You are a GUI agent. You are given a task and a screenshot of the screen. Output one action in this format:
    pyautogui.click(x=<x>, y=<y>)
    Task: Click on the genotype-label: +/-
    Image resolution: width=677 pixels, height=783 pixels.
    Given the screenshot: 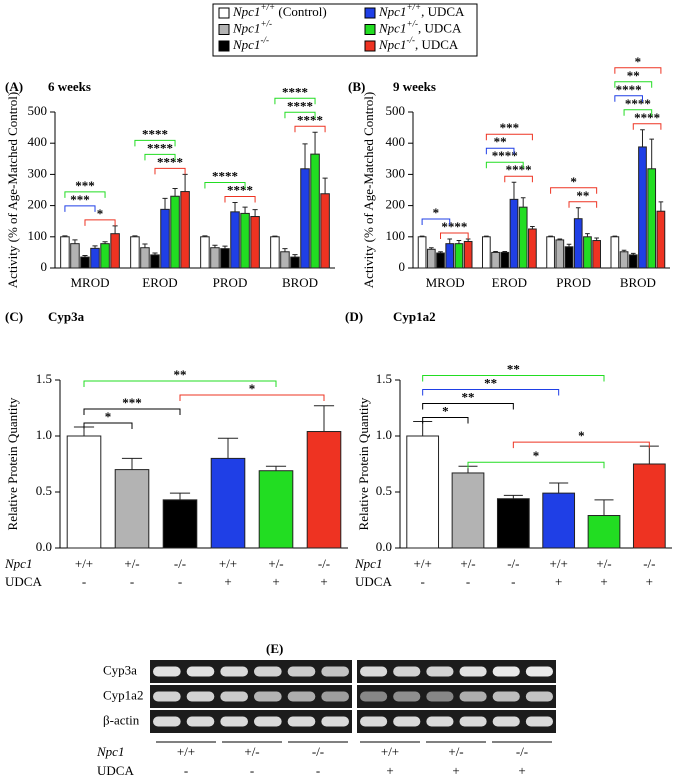 What is the action you would take?
    pyautogui.click(x=455, y=751)
    